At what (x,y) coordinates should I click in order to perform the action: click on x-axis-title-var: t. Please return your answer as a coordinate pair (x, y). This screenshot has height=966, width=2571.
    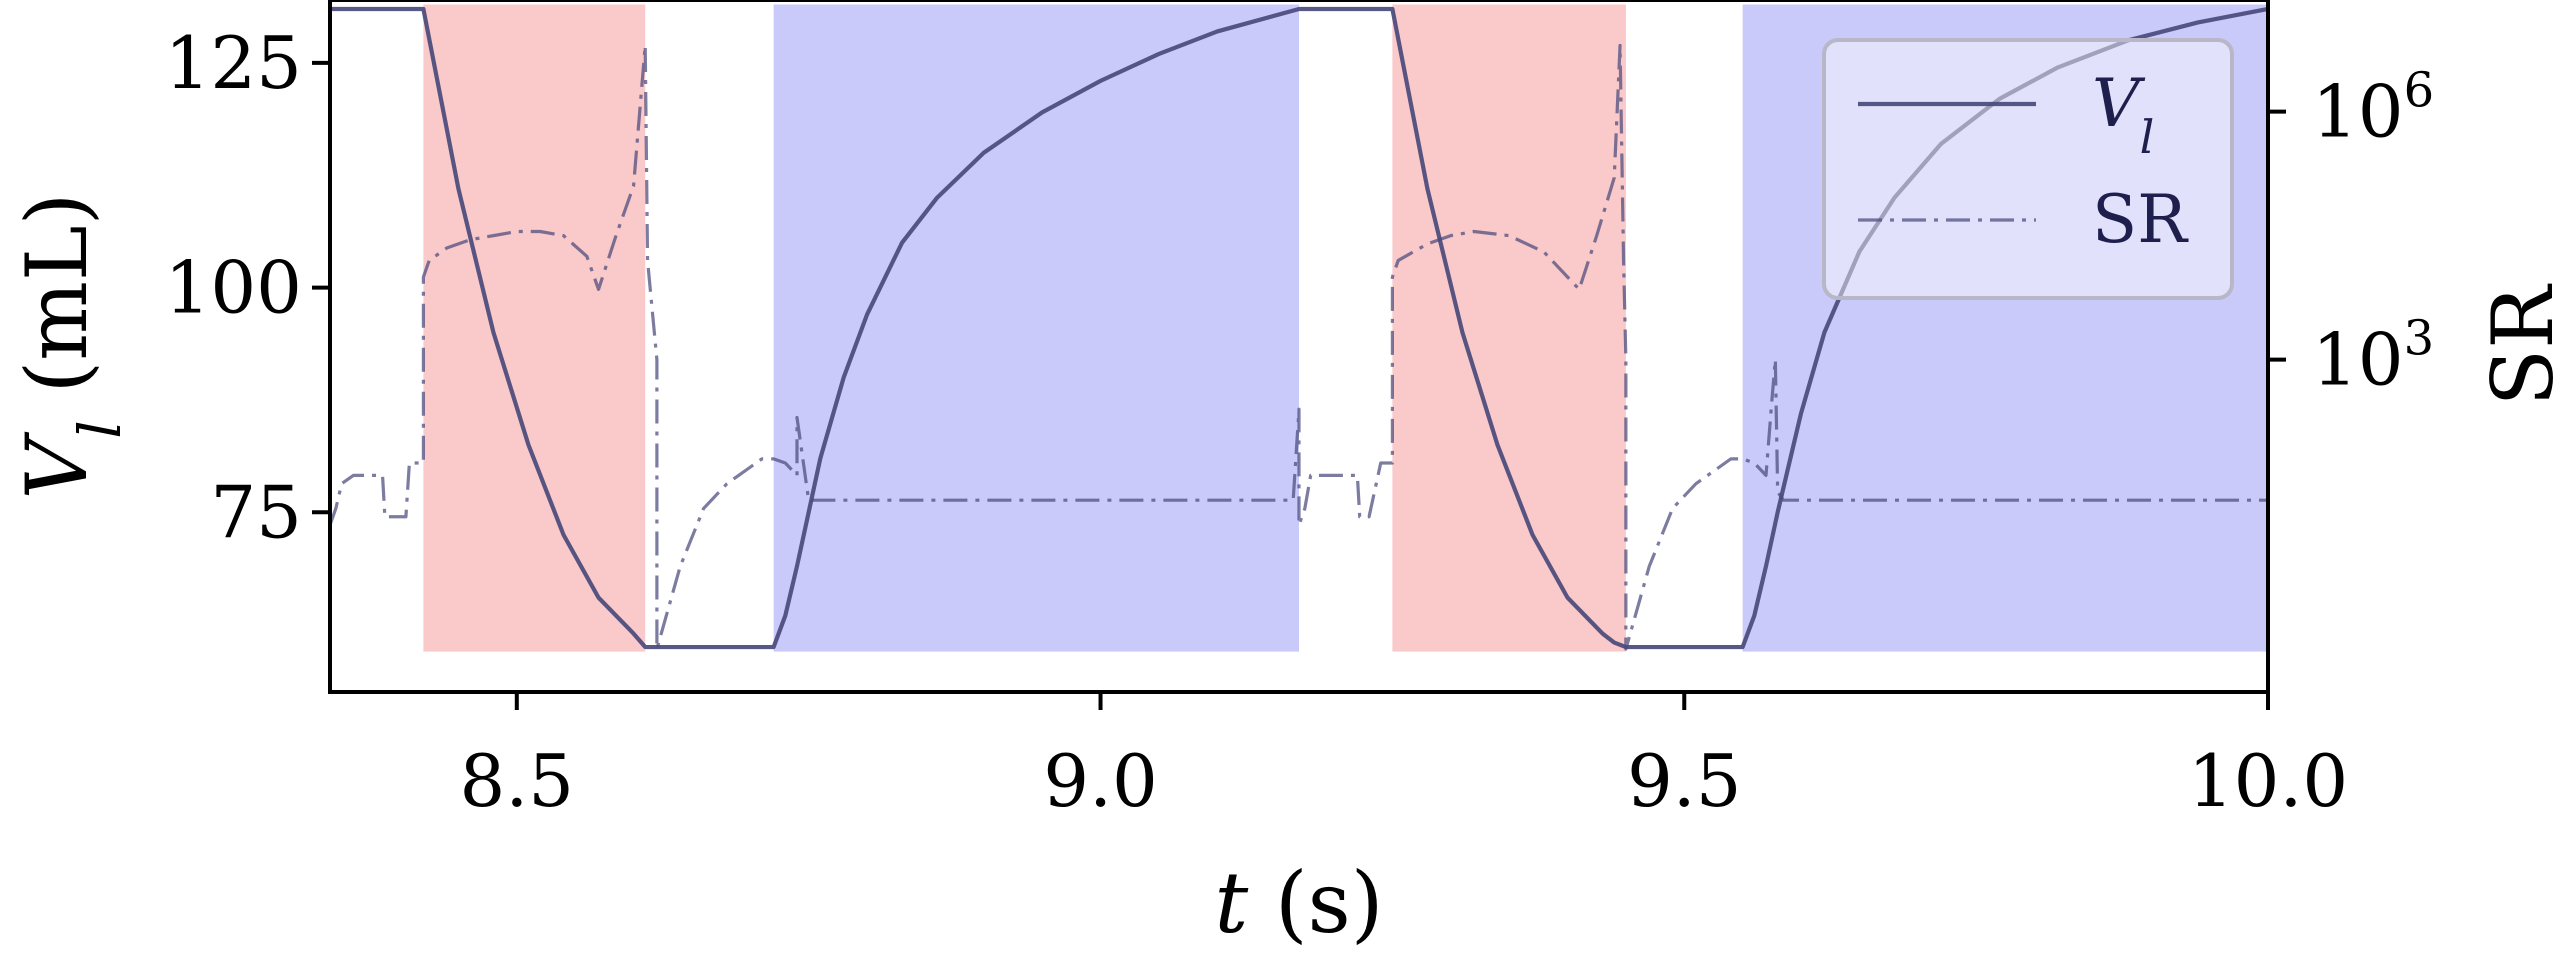
    Looking at the image, I should click on (1231, 903).